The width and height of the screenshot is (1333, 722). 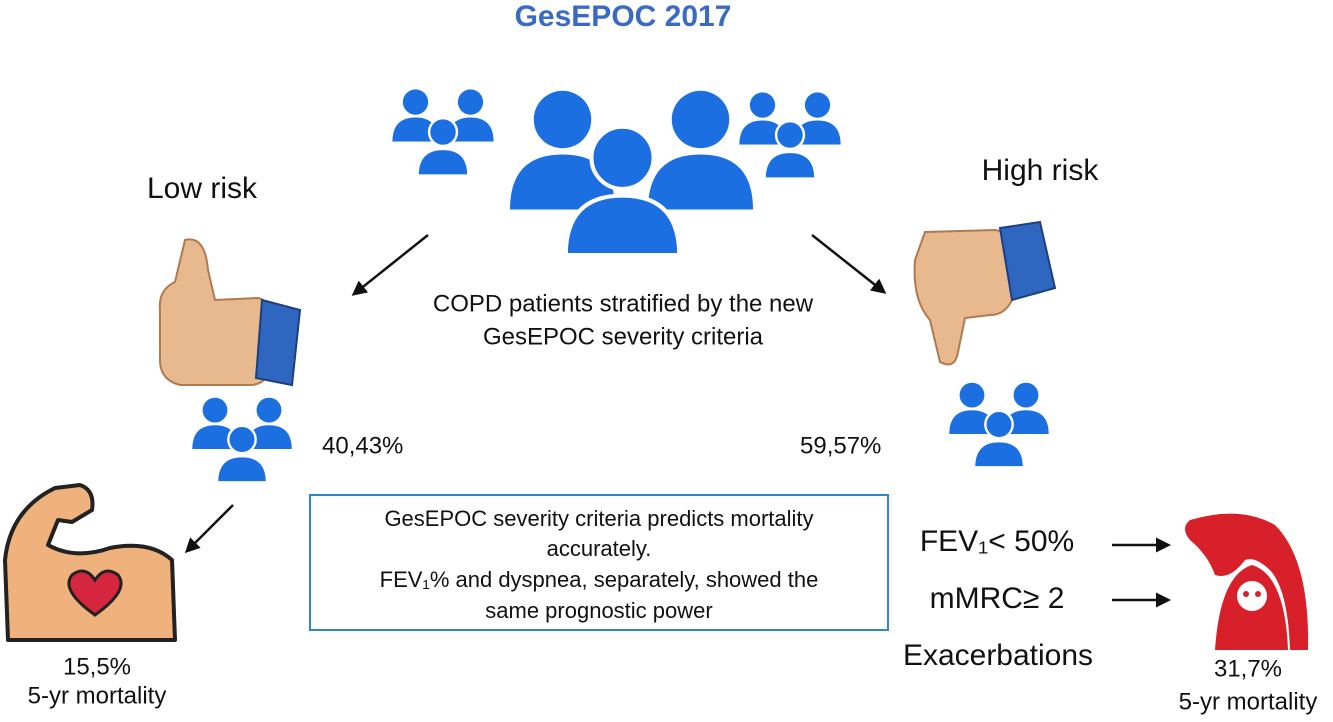 I want to click on title: GesEPOC 2017, so click(x=623, y=16).